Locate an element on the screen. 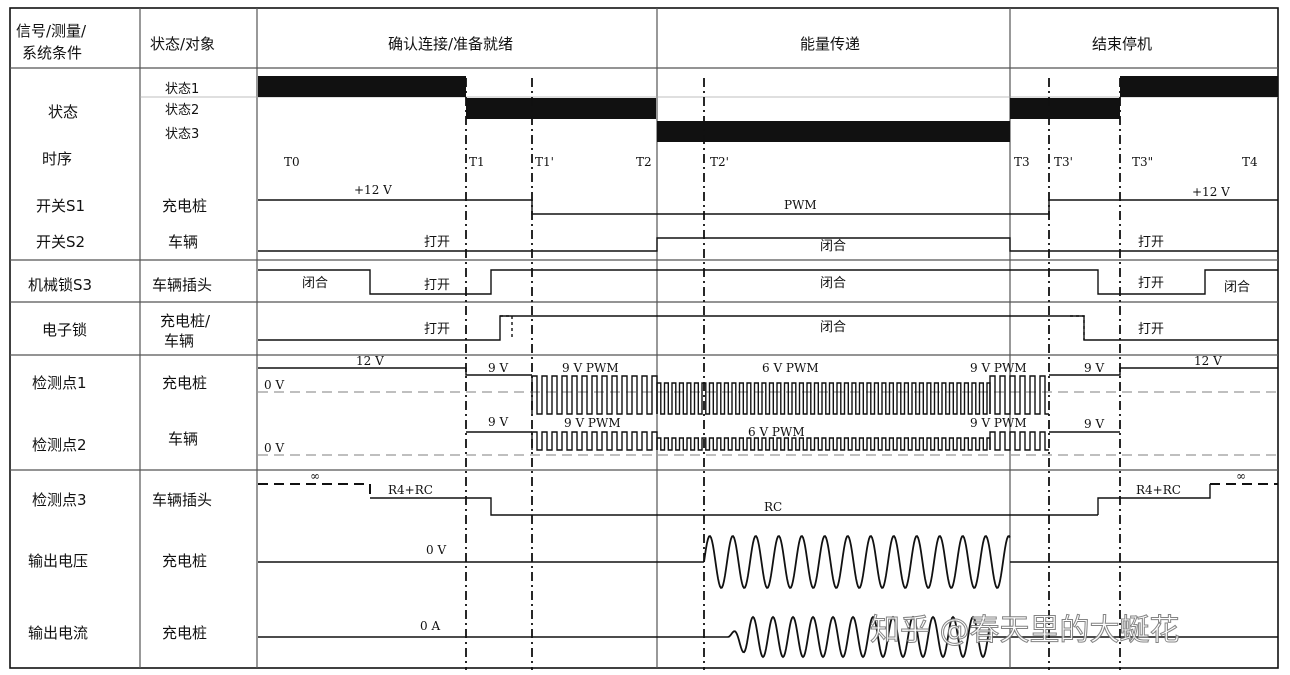 The width and height of the screenshot is (1290, 675). e-lock-trace is located at coordinates (768, 328).